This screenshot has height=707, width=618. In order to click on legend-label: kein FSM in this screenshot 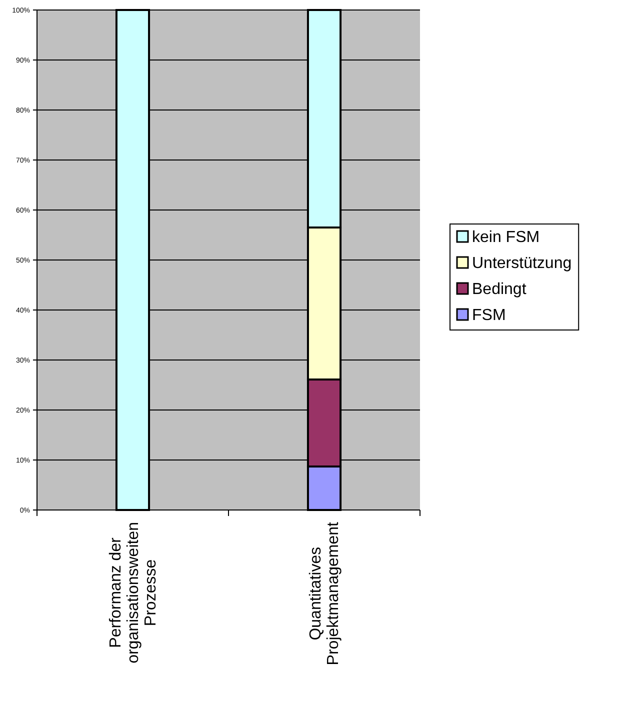, I will do `click(506, 237)`.